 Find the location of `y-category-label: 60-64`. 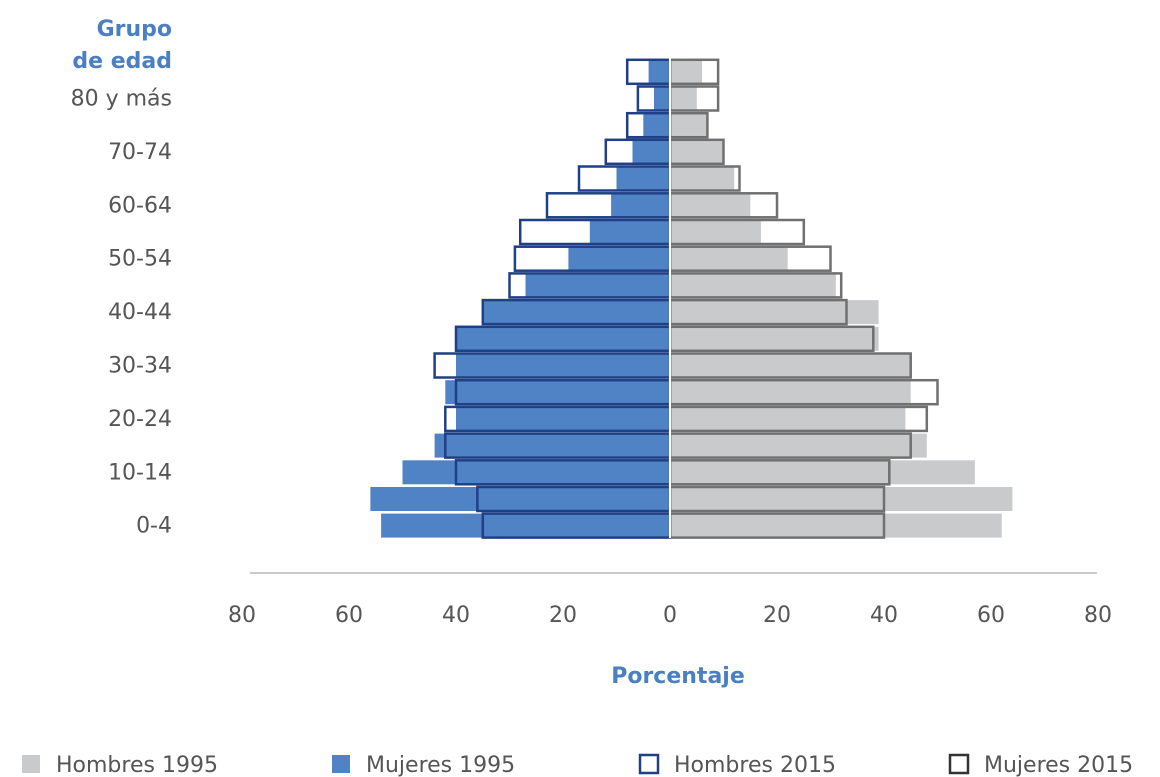

y-category-label: 60-64 is located at coordinates (140, 205).